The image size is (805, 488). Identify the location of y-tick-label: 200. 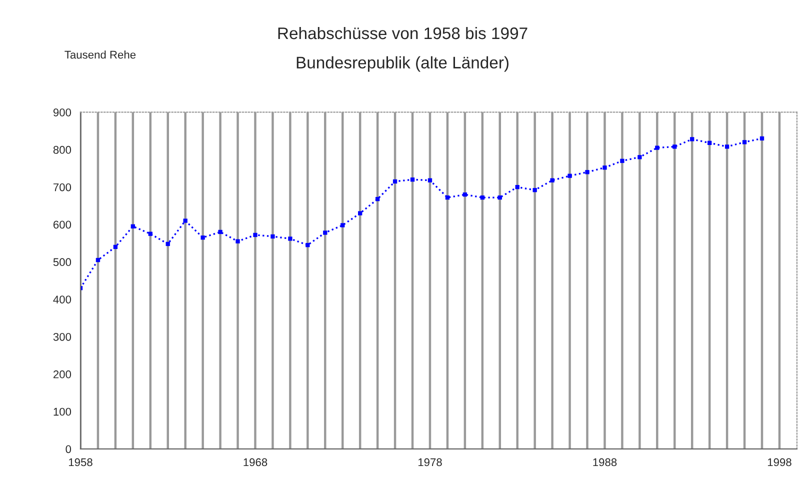
(62, 374).